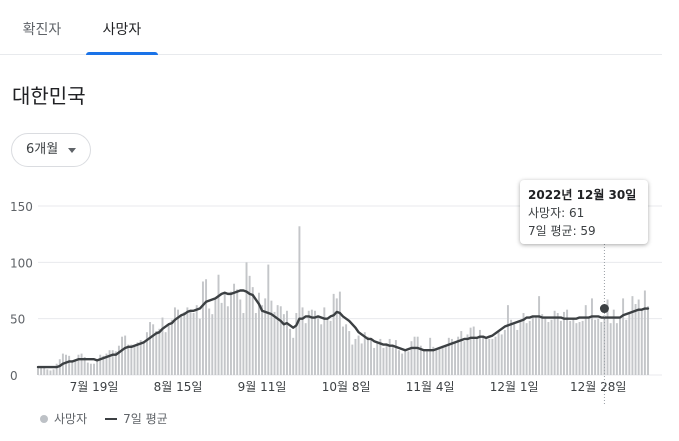 This screenshot has height=441, width=679. Describe the element at coordinates (72, 150) in the screenshot. I see `caret-down-icon` at that location.